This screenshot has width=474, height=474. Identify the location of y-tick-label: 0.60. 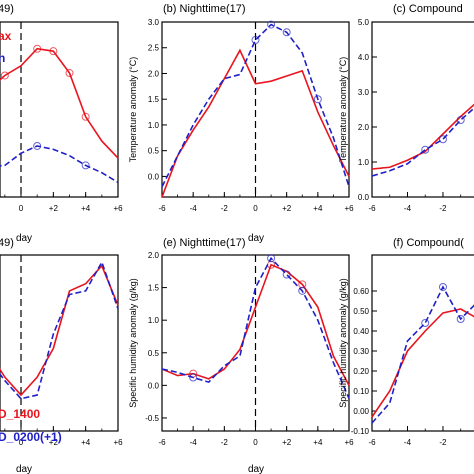
(361, 291).